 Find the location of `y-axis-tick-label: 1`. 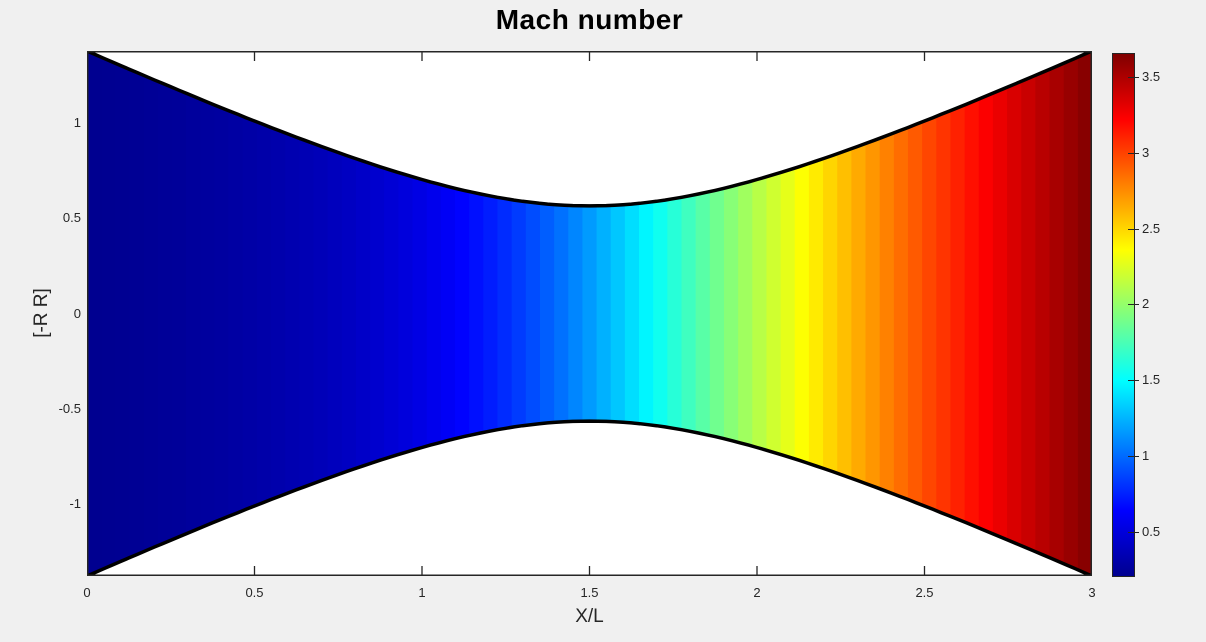

y-axis-tick-label: 1 is located at coordinates (77, 122).